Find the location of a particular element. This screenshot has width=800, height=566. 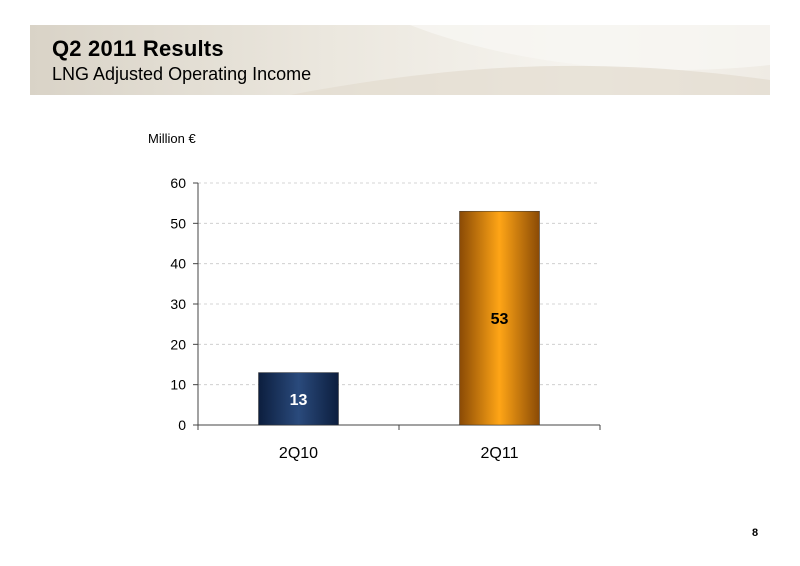

y-tick-label: 40 is located at coordinates (178, 264).